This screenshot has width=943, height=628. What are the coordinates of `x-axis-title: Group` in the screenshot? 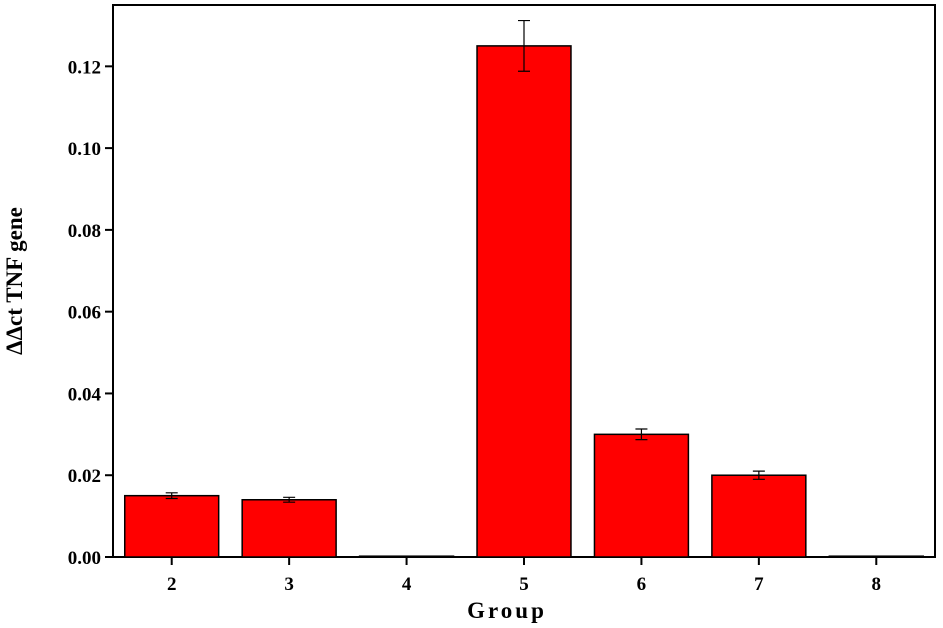 It's located at (507, 610).